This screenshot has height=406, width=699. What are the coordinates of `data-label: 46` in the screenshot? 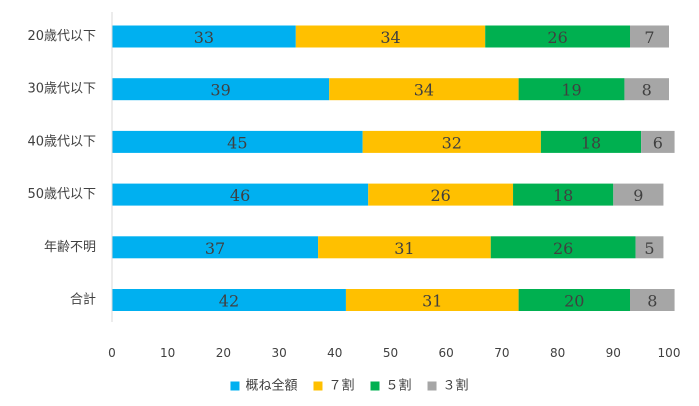 It's located at (240, 195).